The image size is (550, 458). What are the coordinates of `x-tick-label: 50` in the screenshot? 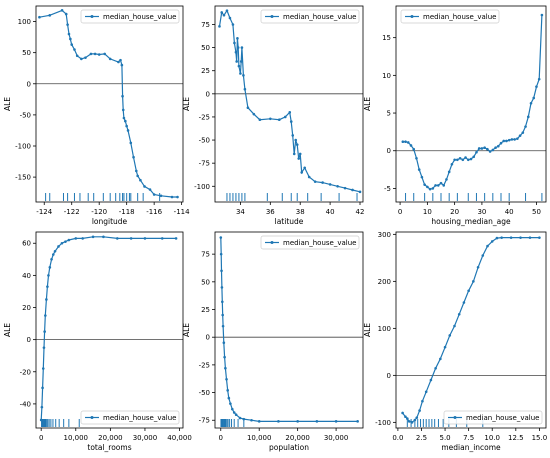 It's located at (536, 212).